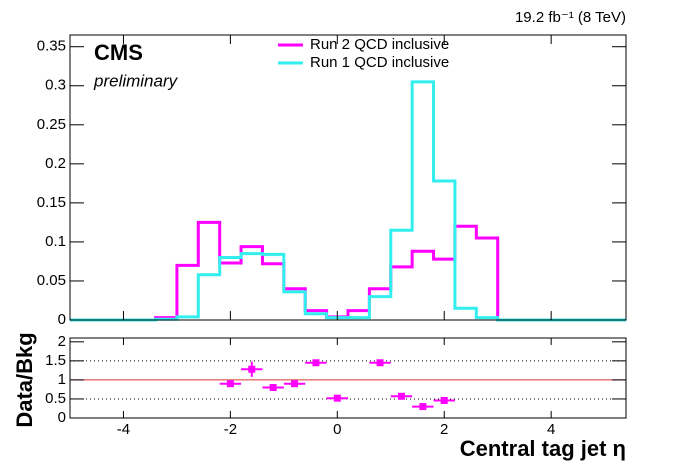 The image size is (696, 472). What do you see at coordinates (123, 429) in the screenshot?
I see `x-tick-label: -4` at bounding box center [123, 429].